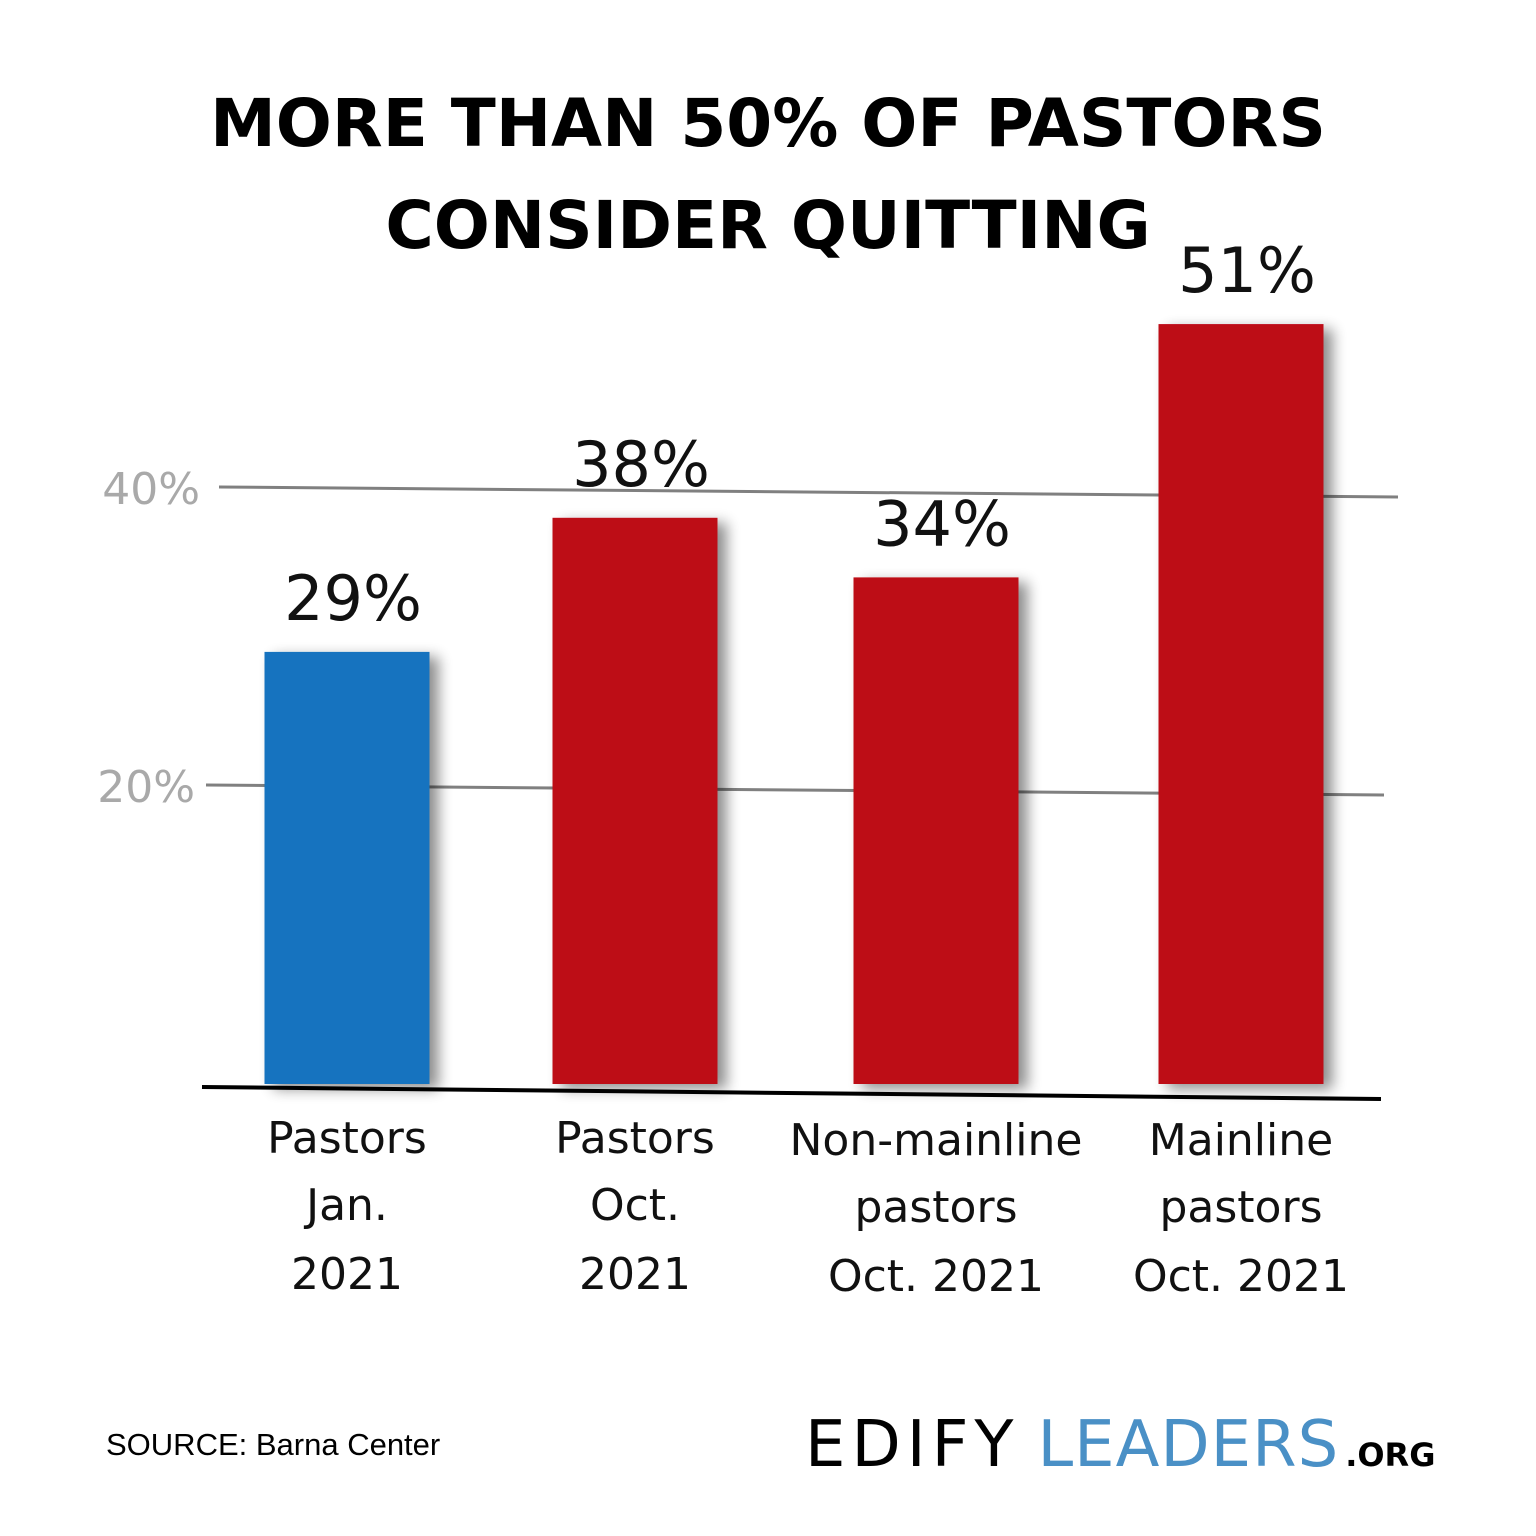  I want to click on logo: EDIFY LEADERS .ORG, so click(1120, 1445).